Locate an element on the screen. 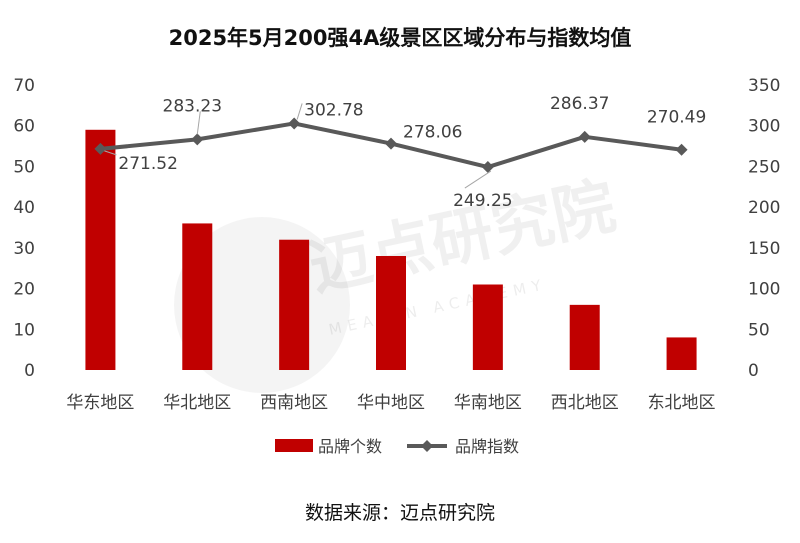 The height and width of the screenshot is (543, 800). right-axis-tick: 250 is located at coordinates (764, 167).